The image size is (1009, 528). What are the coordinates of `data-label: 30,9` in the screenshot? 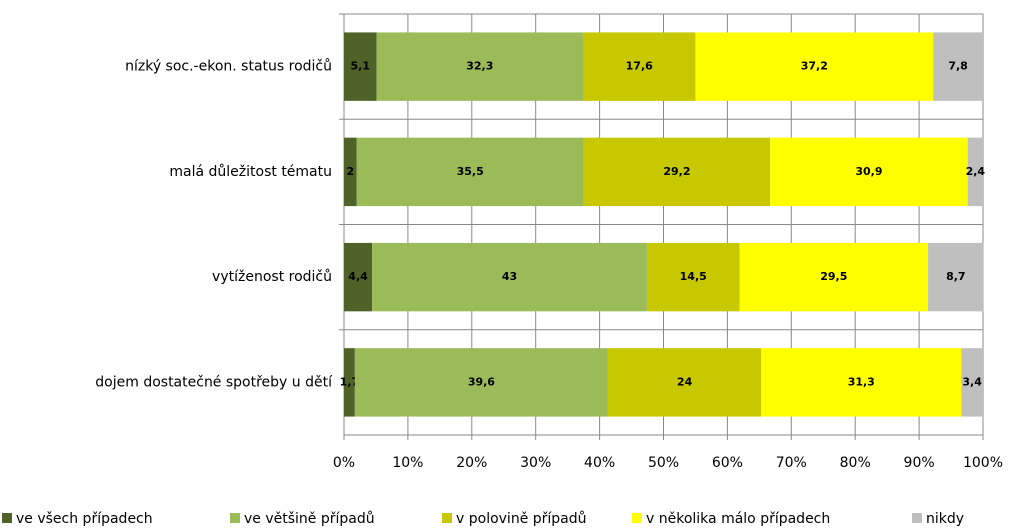 It's located at (868, 171).